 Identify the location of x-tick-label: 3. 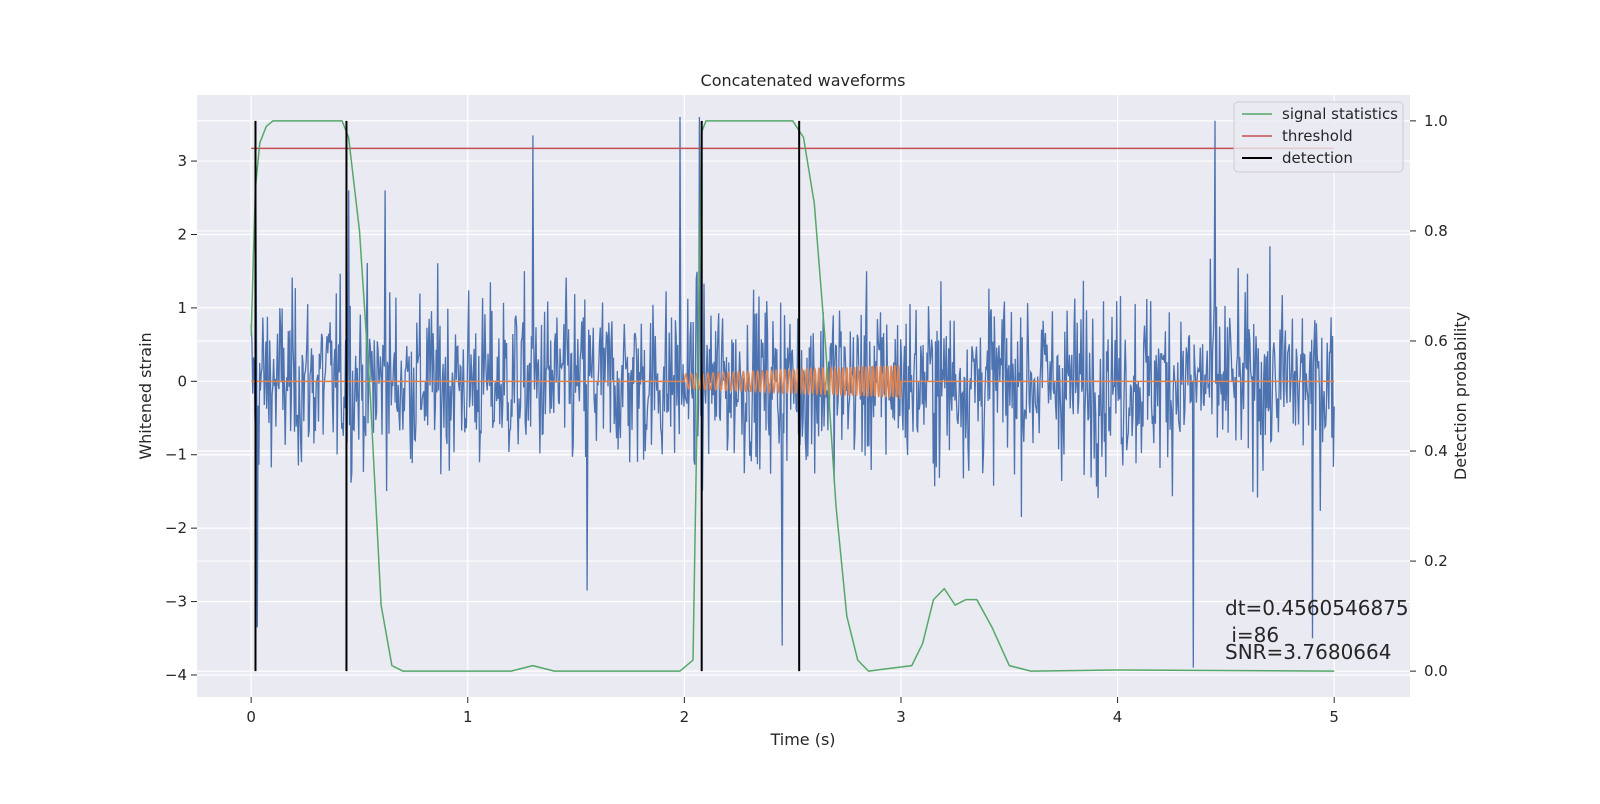
(901, 717).